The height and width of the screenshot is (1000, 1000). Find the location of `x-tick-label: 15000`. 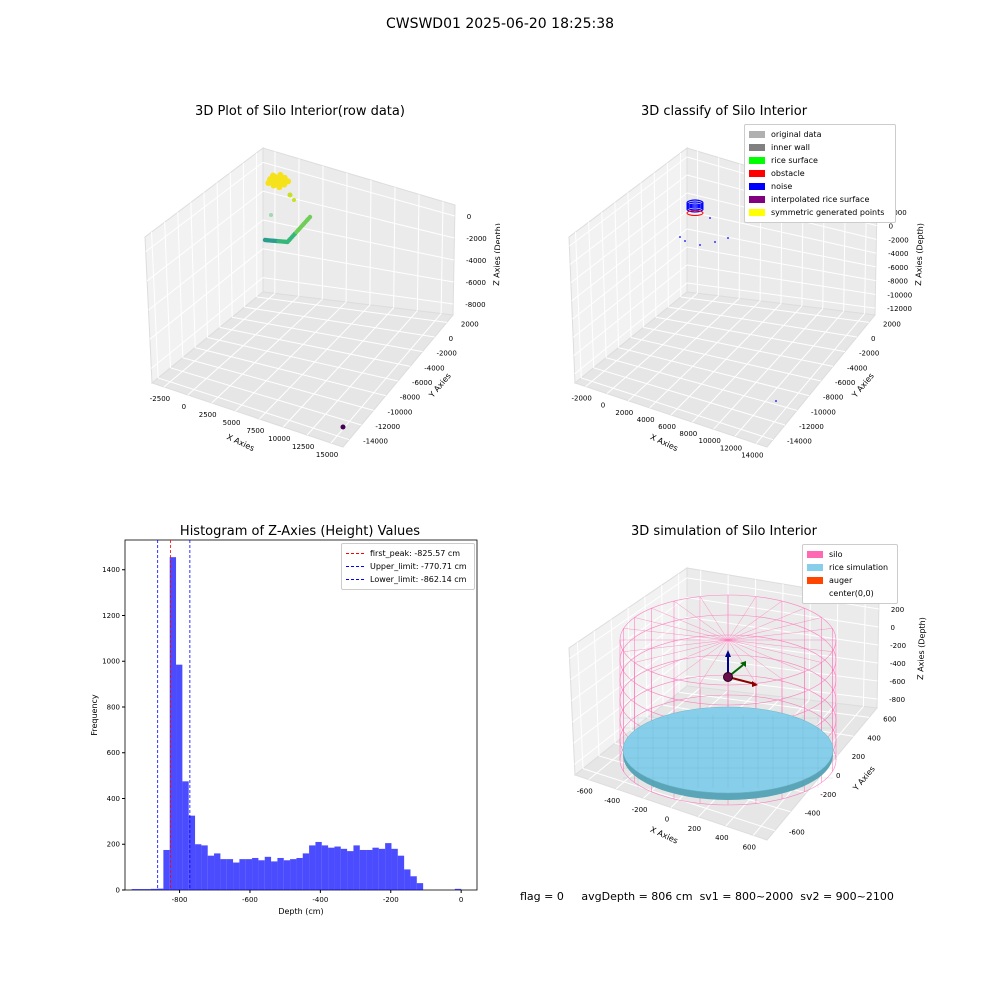

x-tick-label: 15000 is located at coordinates (327, 455).